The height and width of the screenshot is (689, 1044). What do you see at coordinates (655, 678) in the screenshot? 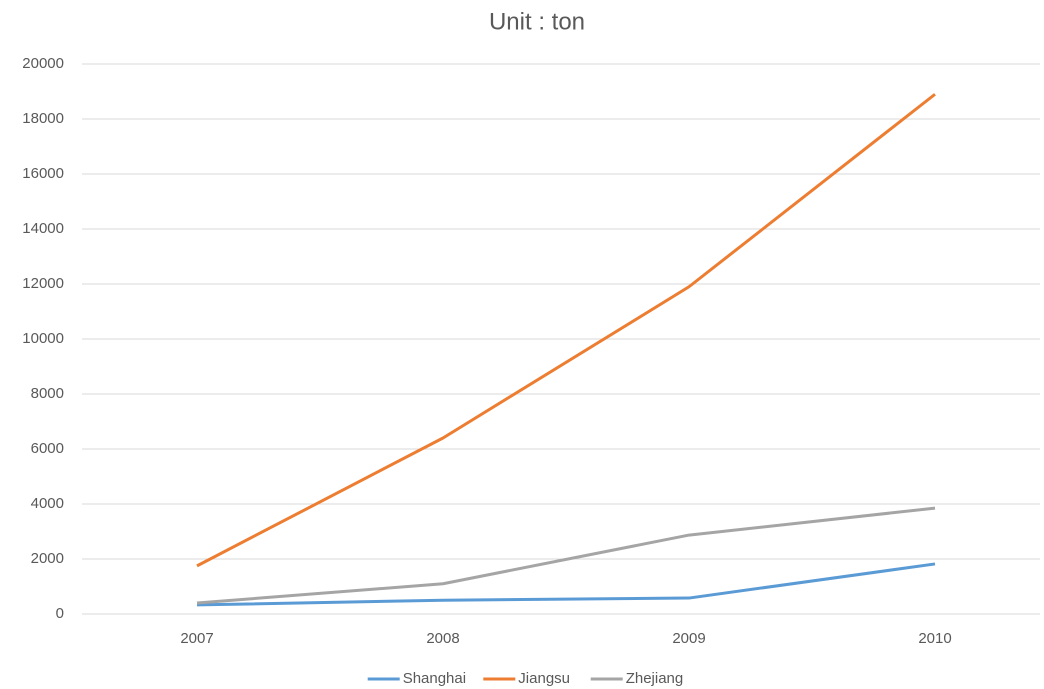
I see `legend-label: Zhejiang` at bounding box center [655, 678].